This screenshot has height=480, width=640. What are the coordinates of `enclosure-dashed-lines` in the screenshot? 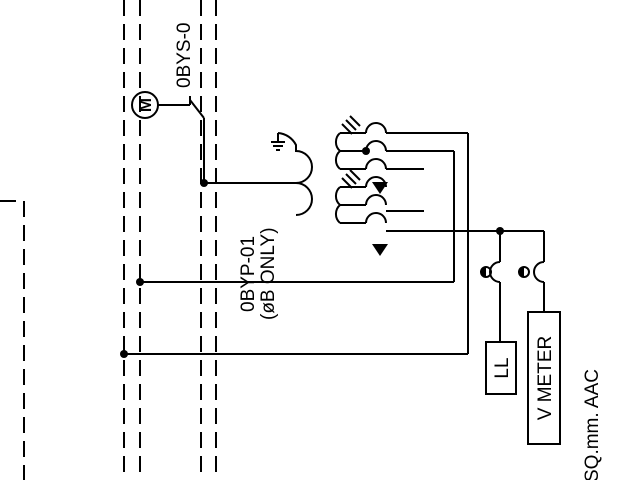 It's located at (170, 240).